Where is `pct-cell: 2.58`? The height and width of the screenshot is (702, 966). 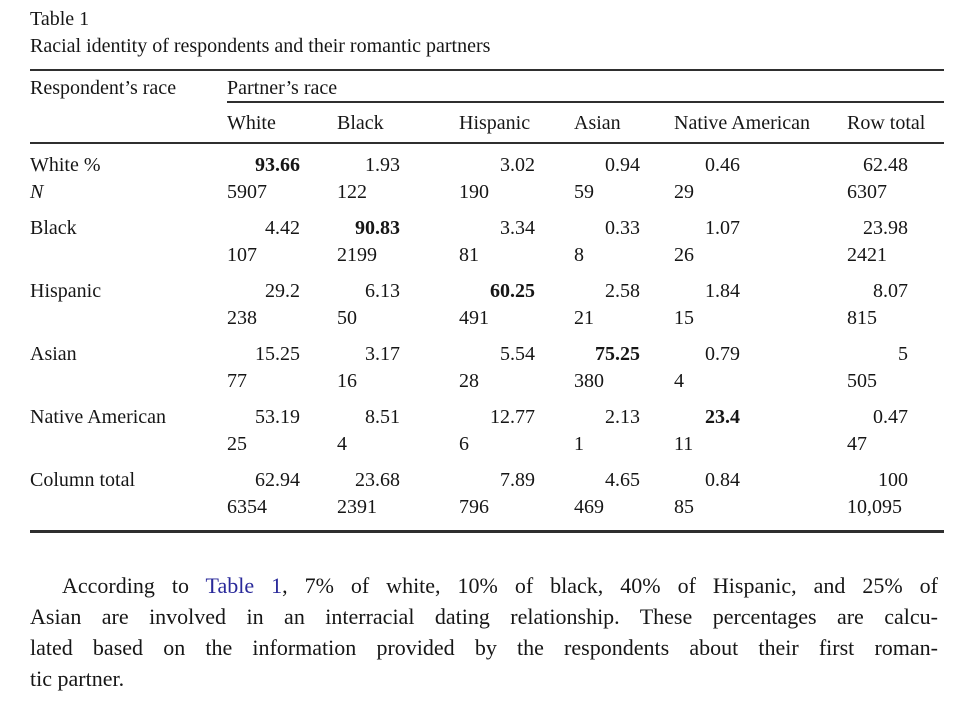
pct-cell: 2.58 is located at coordinates (622, 291).